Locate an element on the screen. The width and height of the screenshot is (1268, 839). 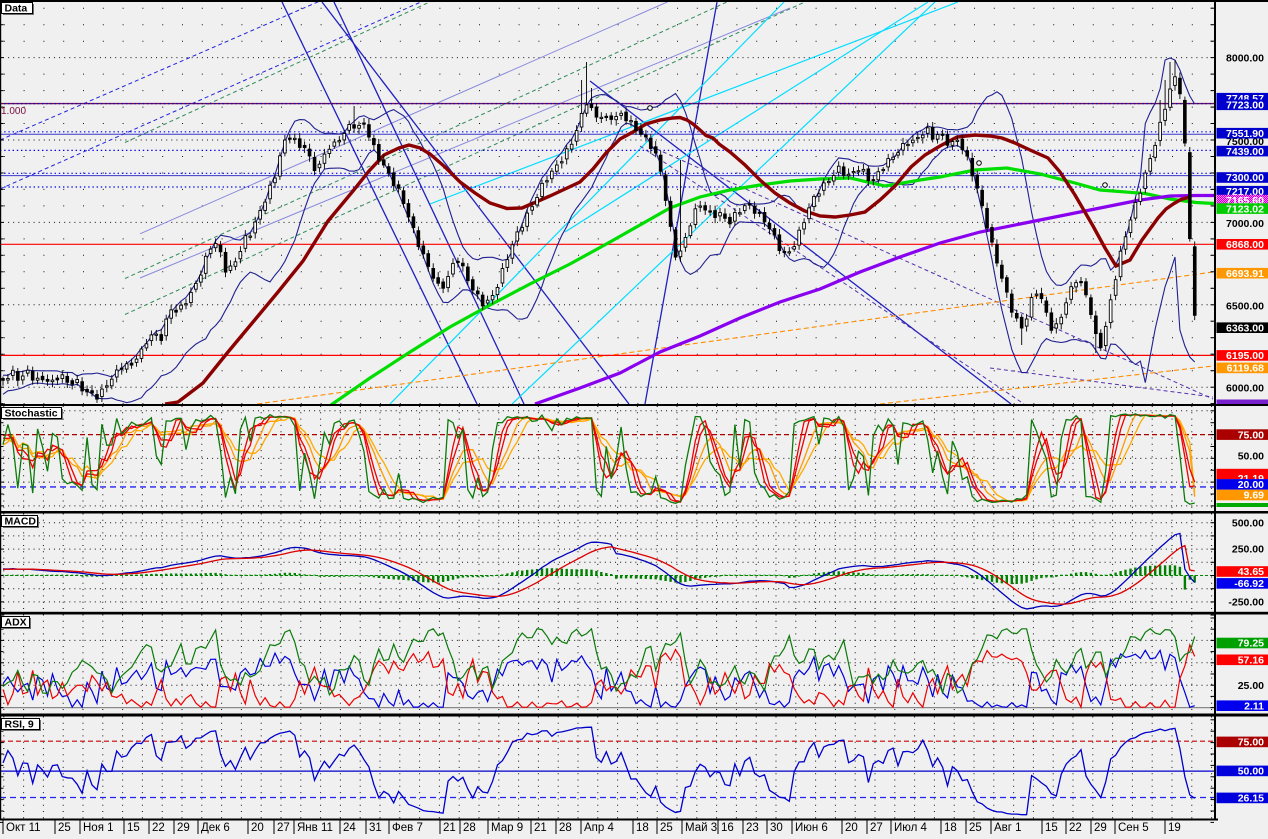
svg-text: 30 is located at coordinates (776, 828).